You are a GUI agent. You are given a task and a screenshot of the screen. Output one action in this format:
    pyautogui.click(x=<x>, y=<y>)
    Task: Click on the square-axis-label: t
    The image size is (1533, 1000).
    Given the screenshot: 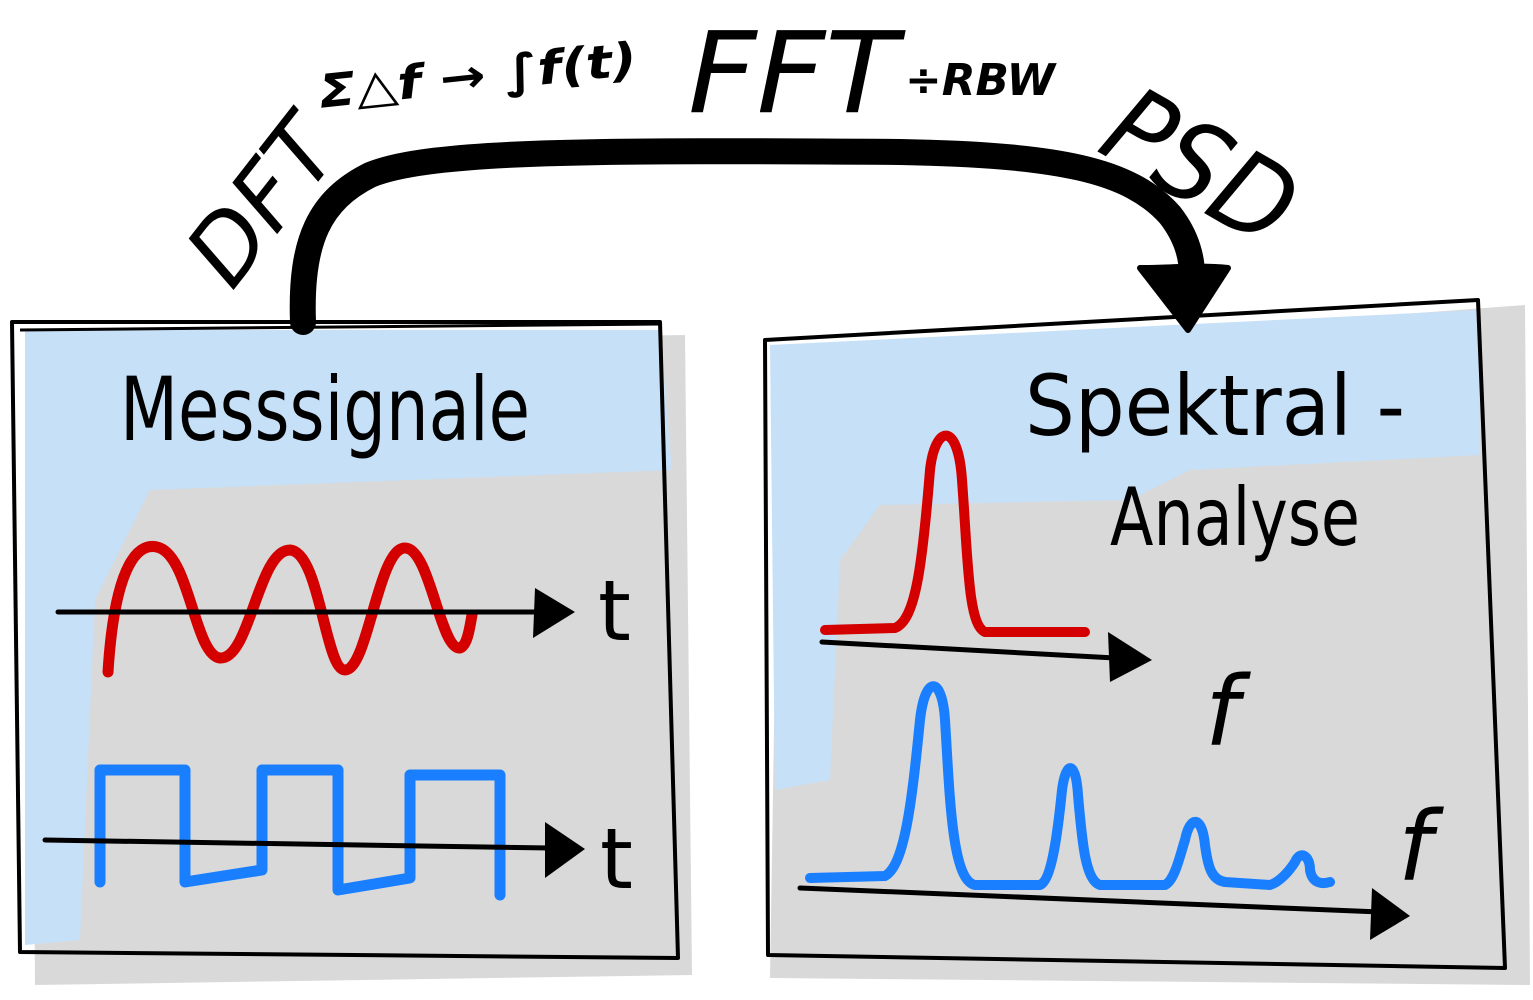 What is the action you would take?
    pyautogui.click(x=616, y=859)
    